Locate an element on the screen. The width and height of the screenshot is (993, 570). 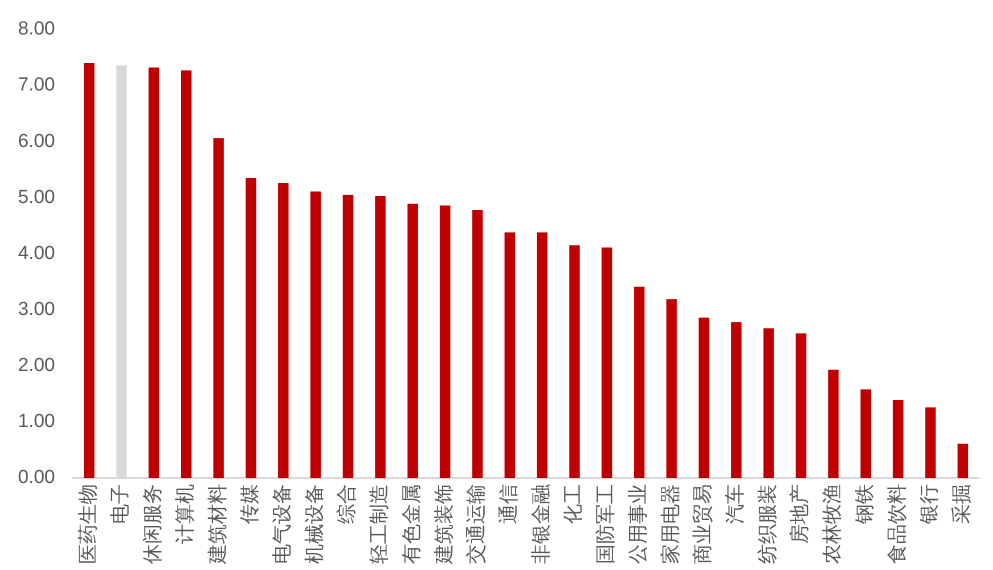
x-tick-label: 建筑装饰 is located at coordinates (443, 524).